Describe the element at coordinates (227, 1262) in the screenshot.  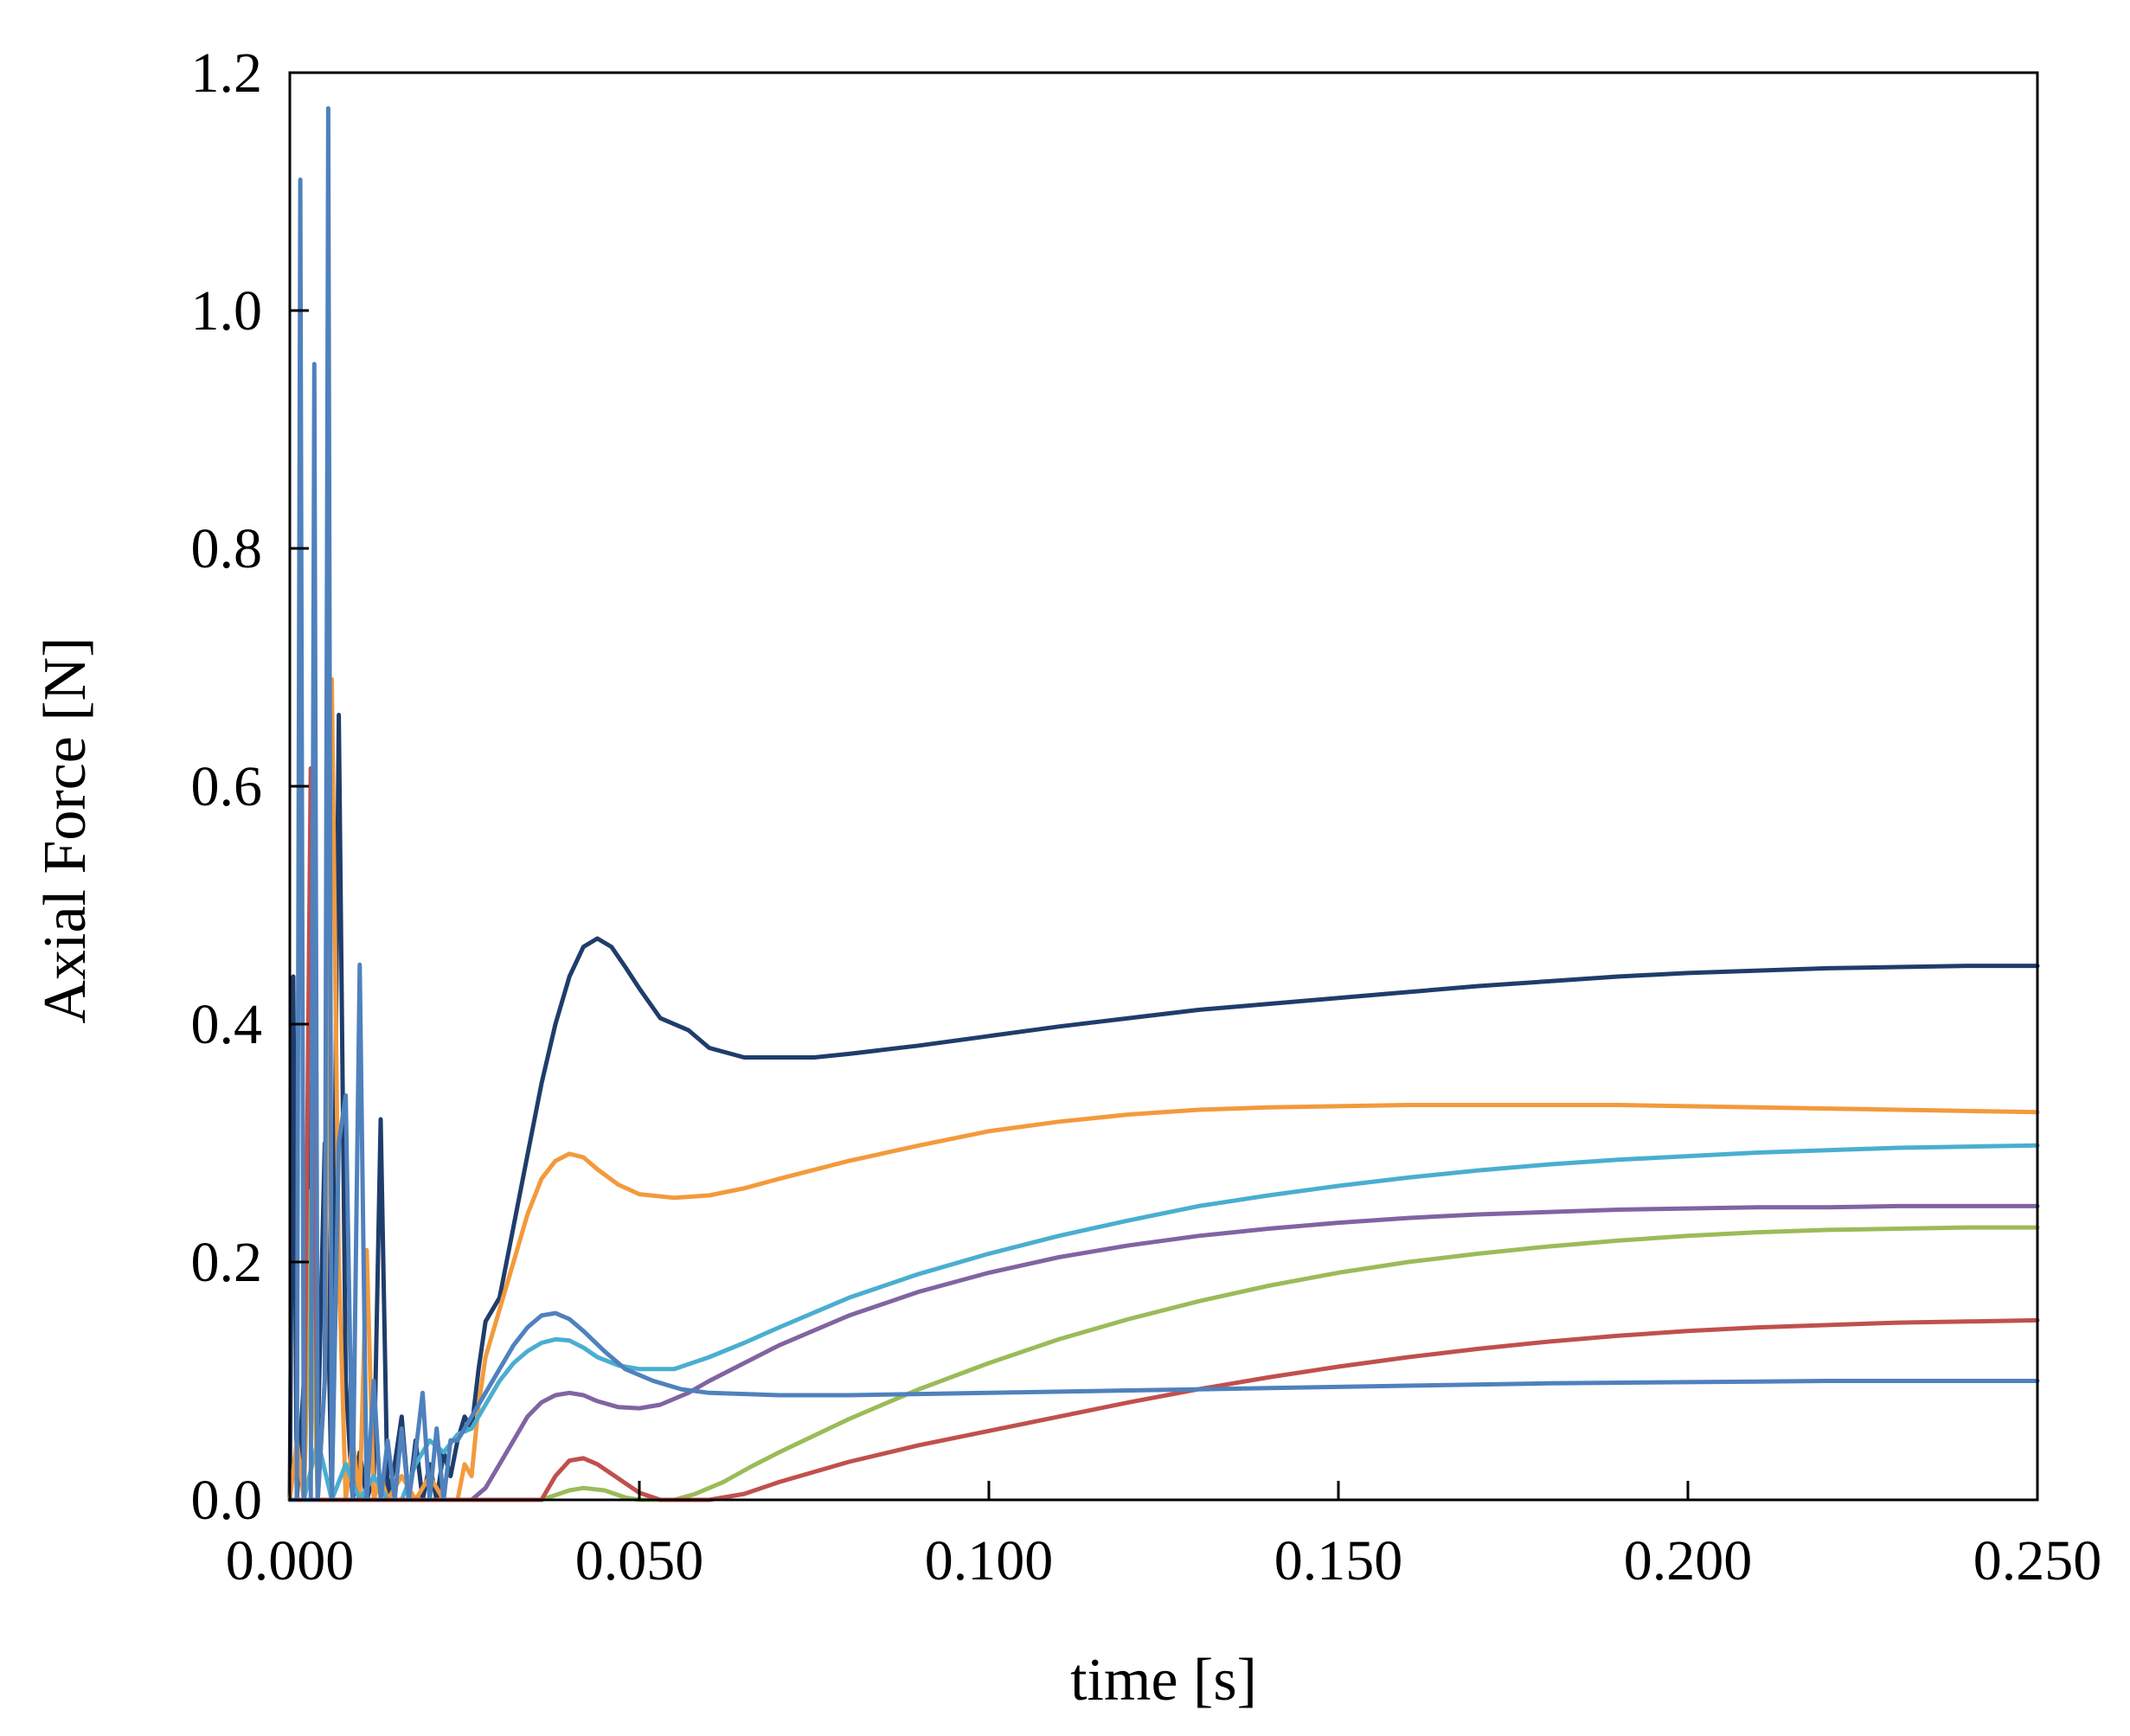
I see `y-tick-label: 0.2` at that location.